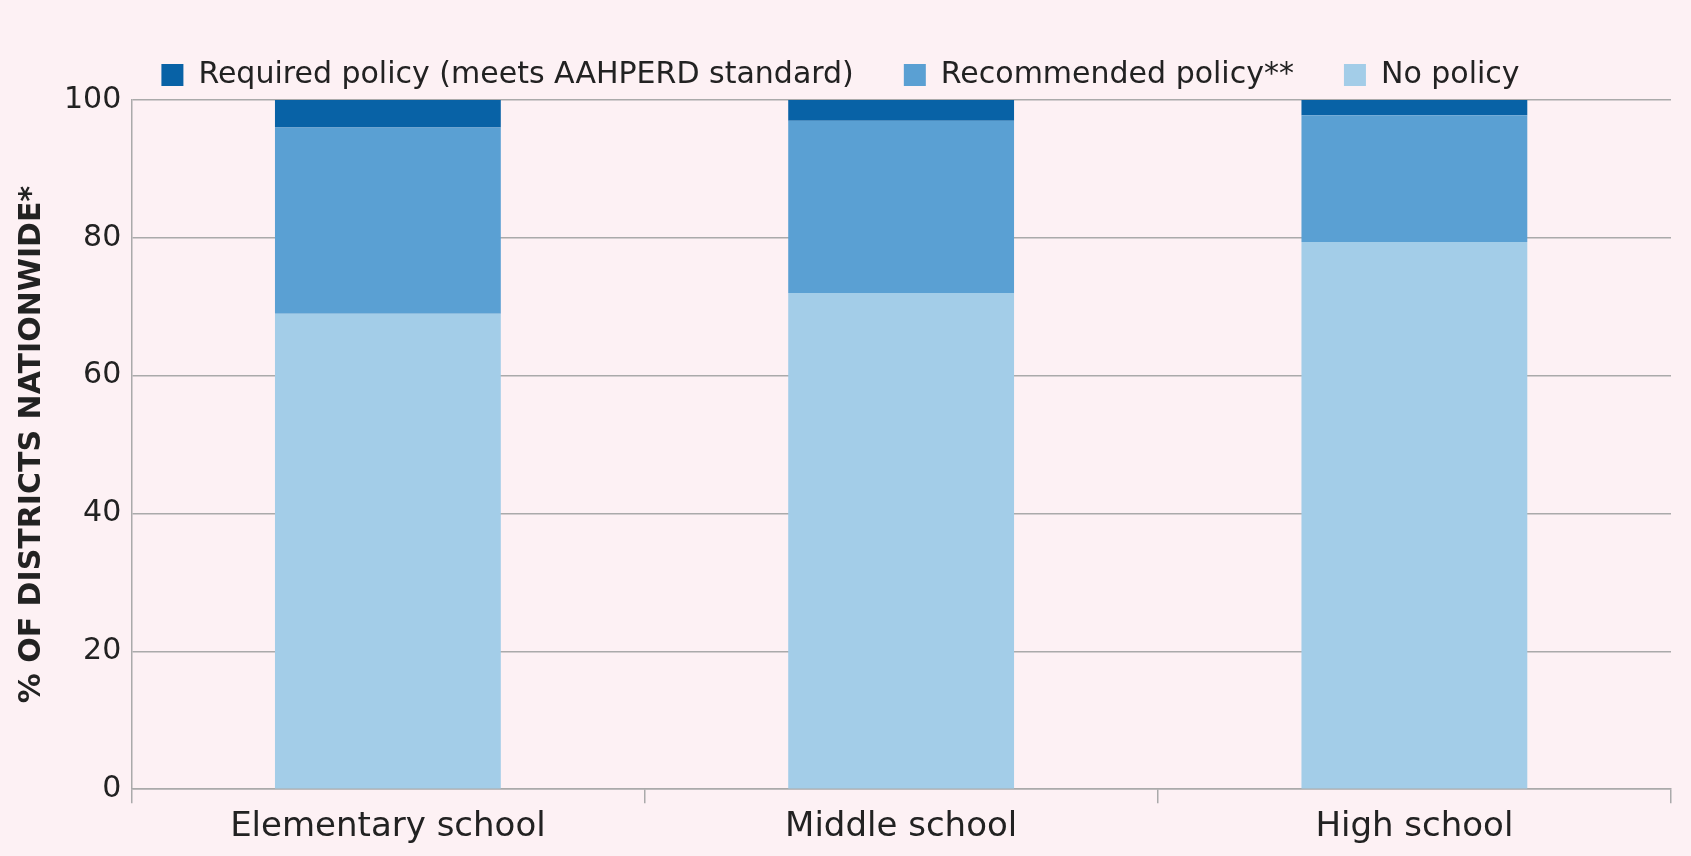 This screenshot has width=1691, height=856. What do you see at coordinates (1450, 72) in the screenshot?
I see `legend-label: No policy` at bounding box center [1450, 72].